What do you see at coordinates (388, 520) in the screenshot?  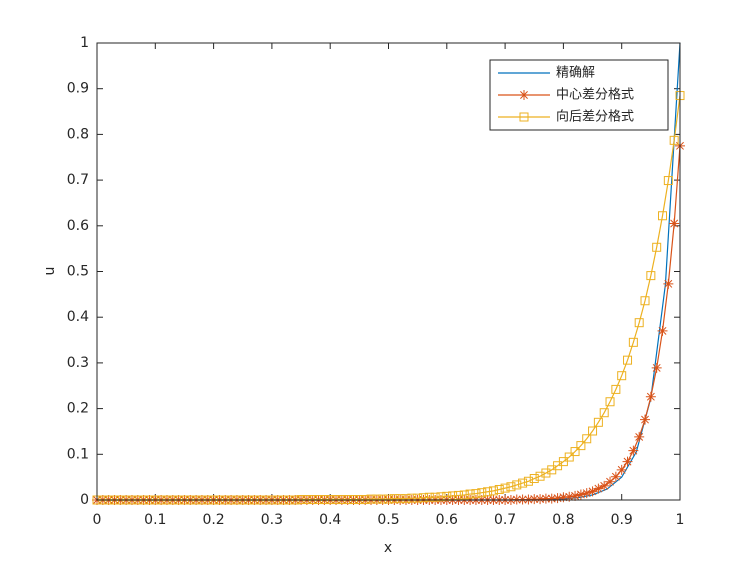 I see `x-tick-label: 0.5` at bounding box center [388, 520].